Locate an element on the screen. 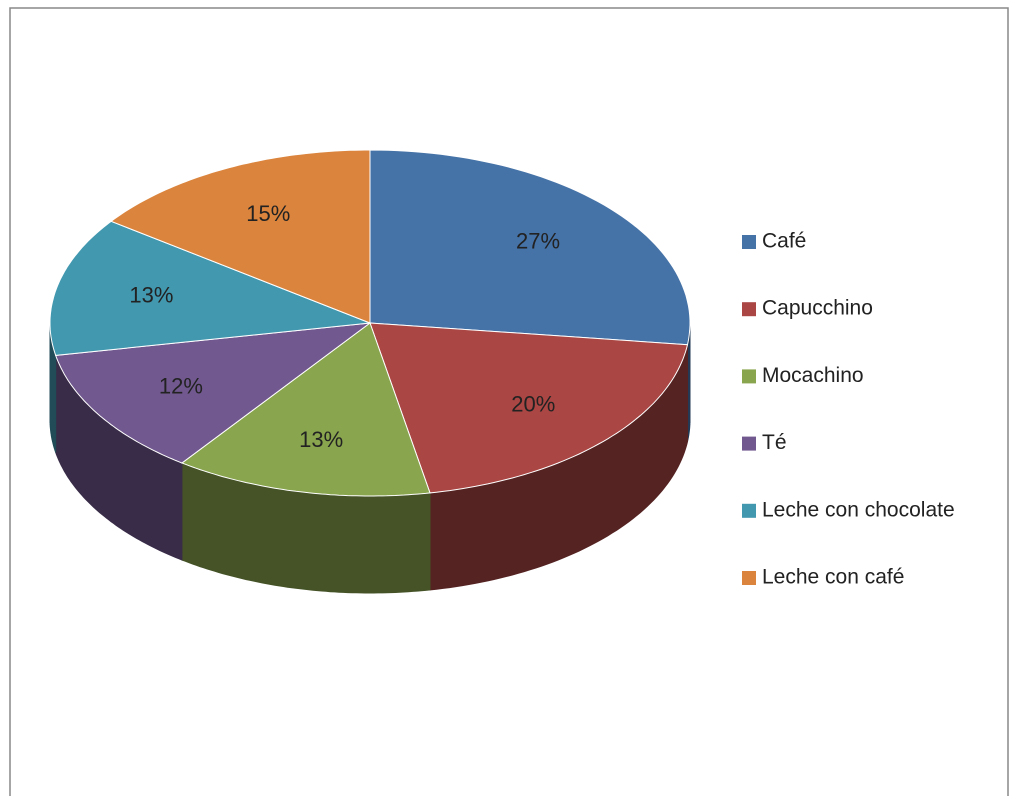 The height and width of the screenshot is (796, 1016). legend-label: Leche con café is located at coordinates (833, 577).